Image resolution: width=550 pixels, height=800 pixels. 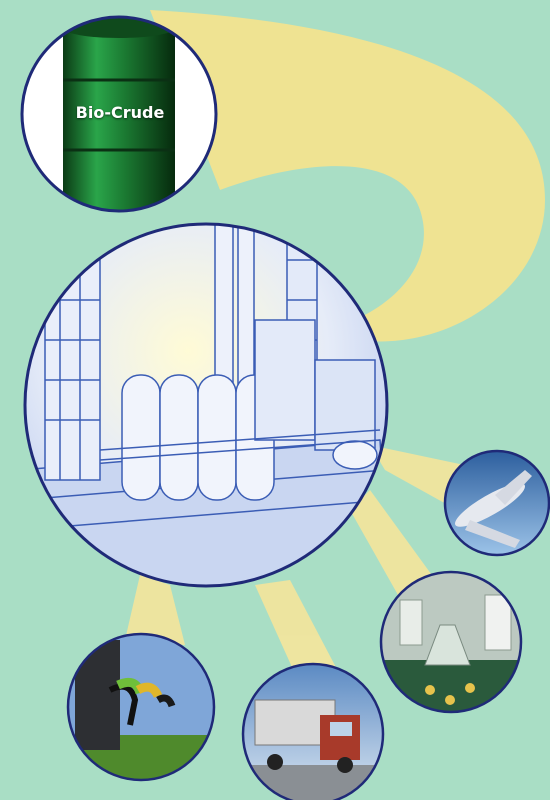 I want to click on truck-circle, so click(x=313, y=731).